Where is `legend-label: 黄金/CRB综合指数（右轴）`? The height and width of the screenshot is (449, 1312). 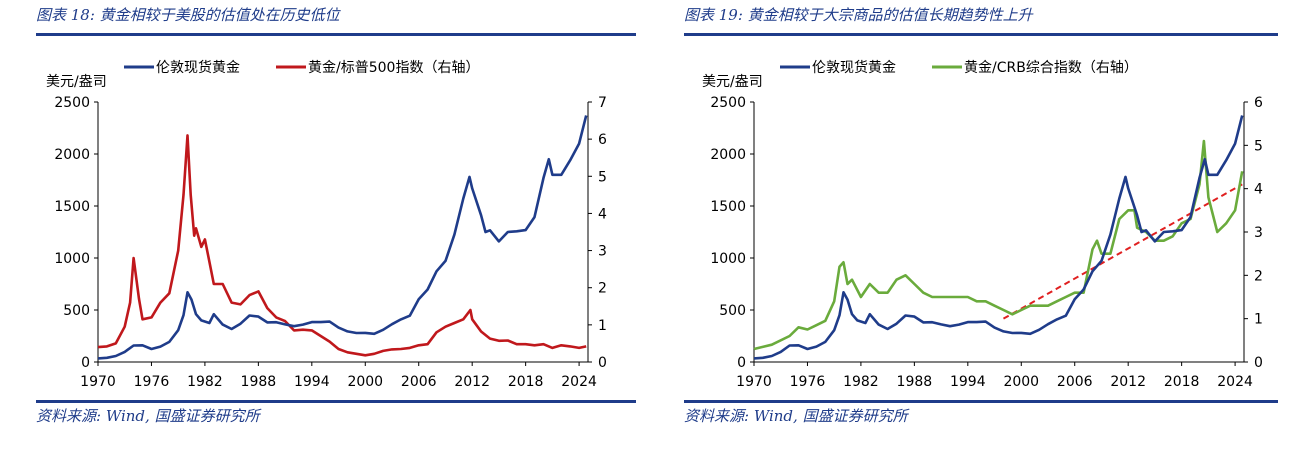
legend-label: 黄金/CRB综合指数（右轴） is located at coordinates (1051, 67).